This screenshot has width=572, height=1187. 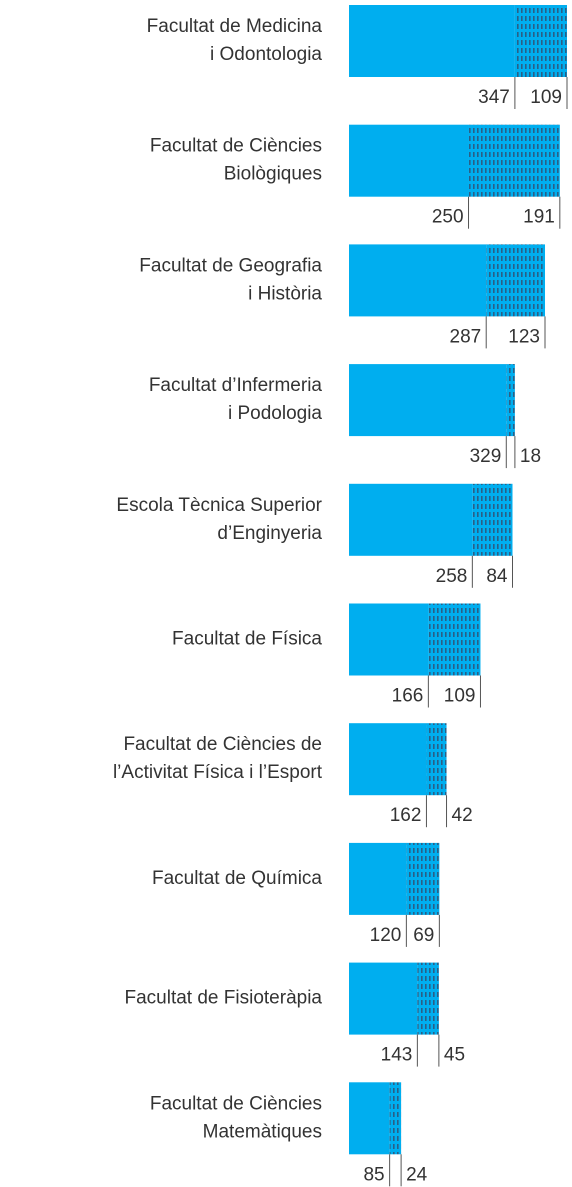 What do you see at coordinates (466, 336) in the screenshot?
I see `value-label: 287` at bounding box center [466, 336].